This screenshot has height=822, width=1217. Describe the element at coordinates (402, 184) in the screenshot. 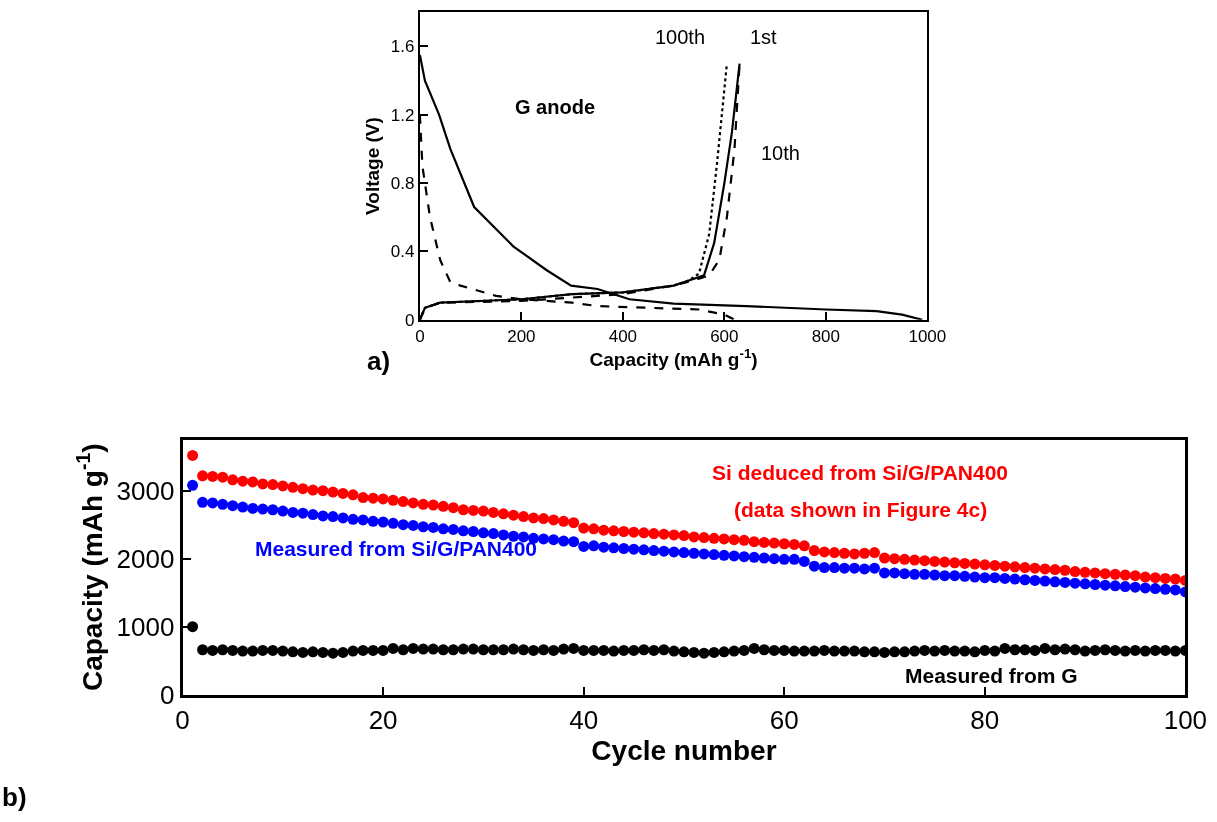

I see `y-tick-label: 0.8` at that location.